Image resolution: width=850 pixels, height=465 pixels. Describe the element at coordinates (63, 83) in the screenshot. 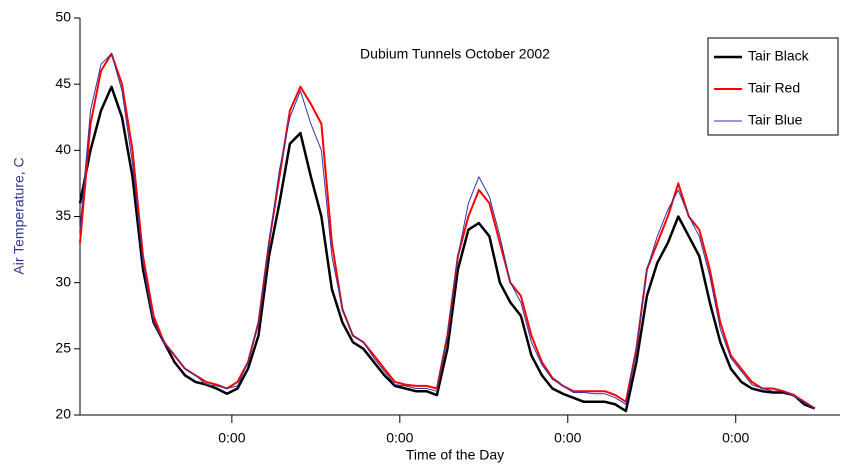

I see `y-tick-label: 45` at that location.